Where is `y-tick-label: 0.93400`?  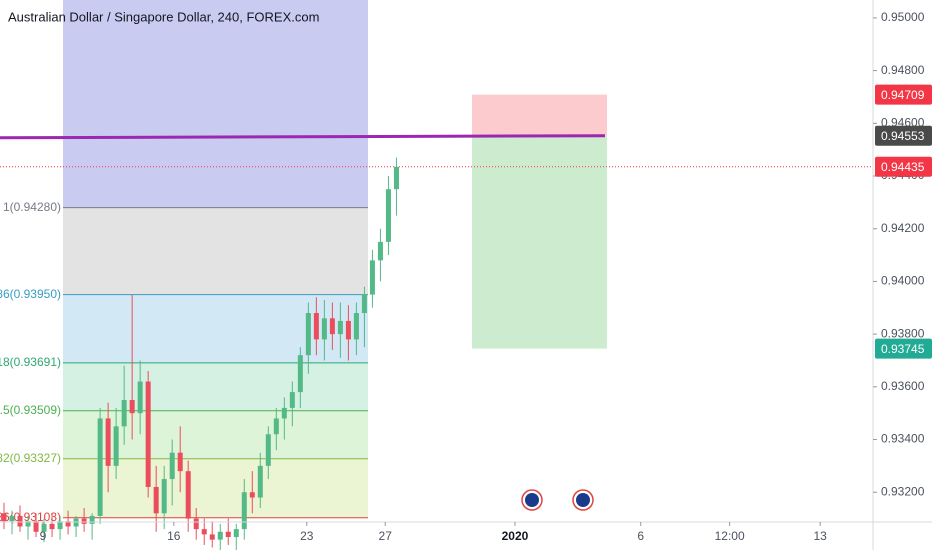
y-tick-label: 0.93400 is located at coordinates (903, 439).